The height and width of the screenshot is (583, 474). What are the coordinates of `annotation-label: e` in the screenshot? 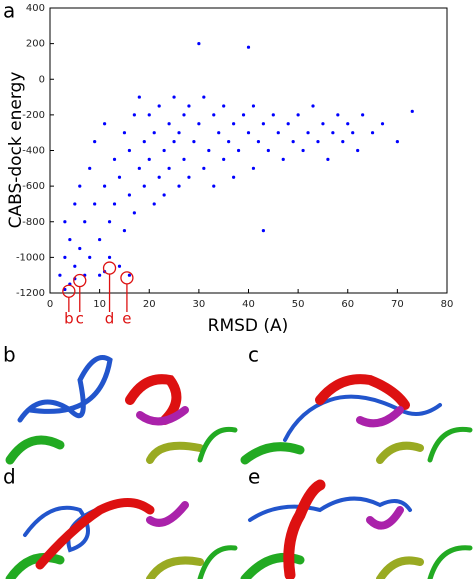 It's located at (126, 319).